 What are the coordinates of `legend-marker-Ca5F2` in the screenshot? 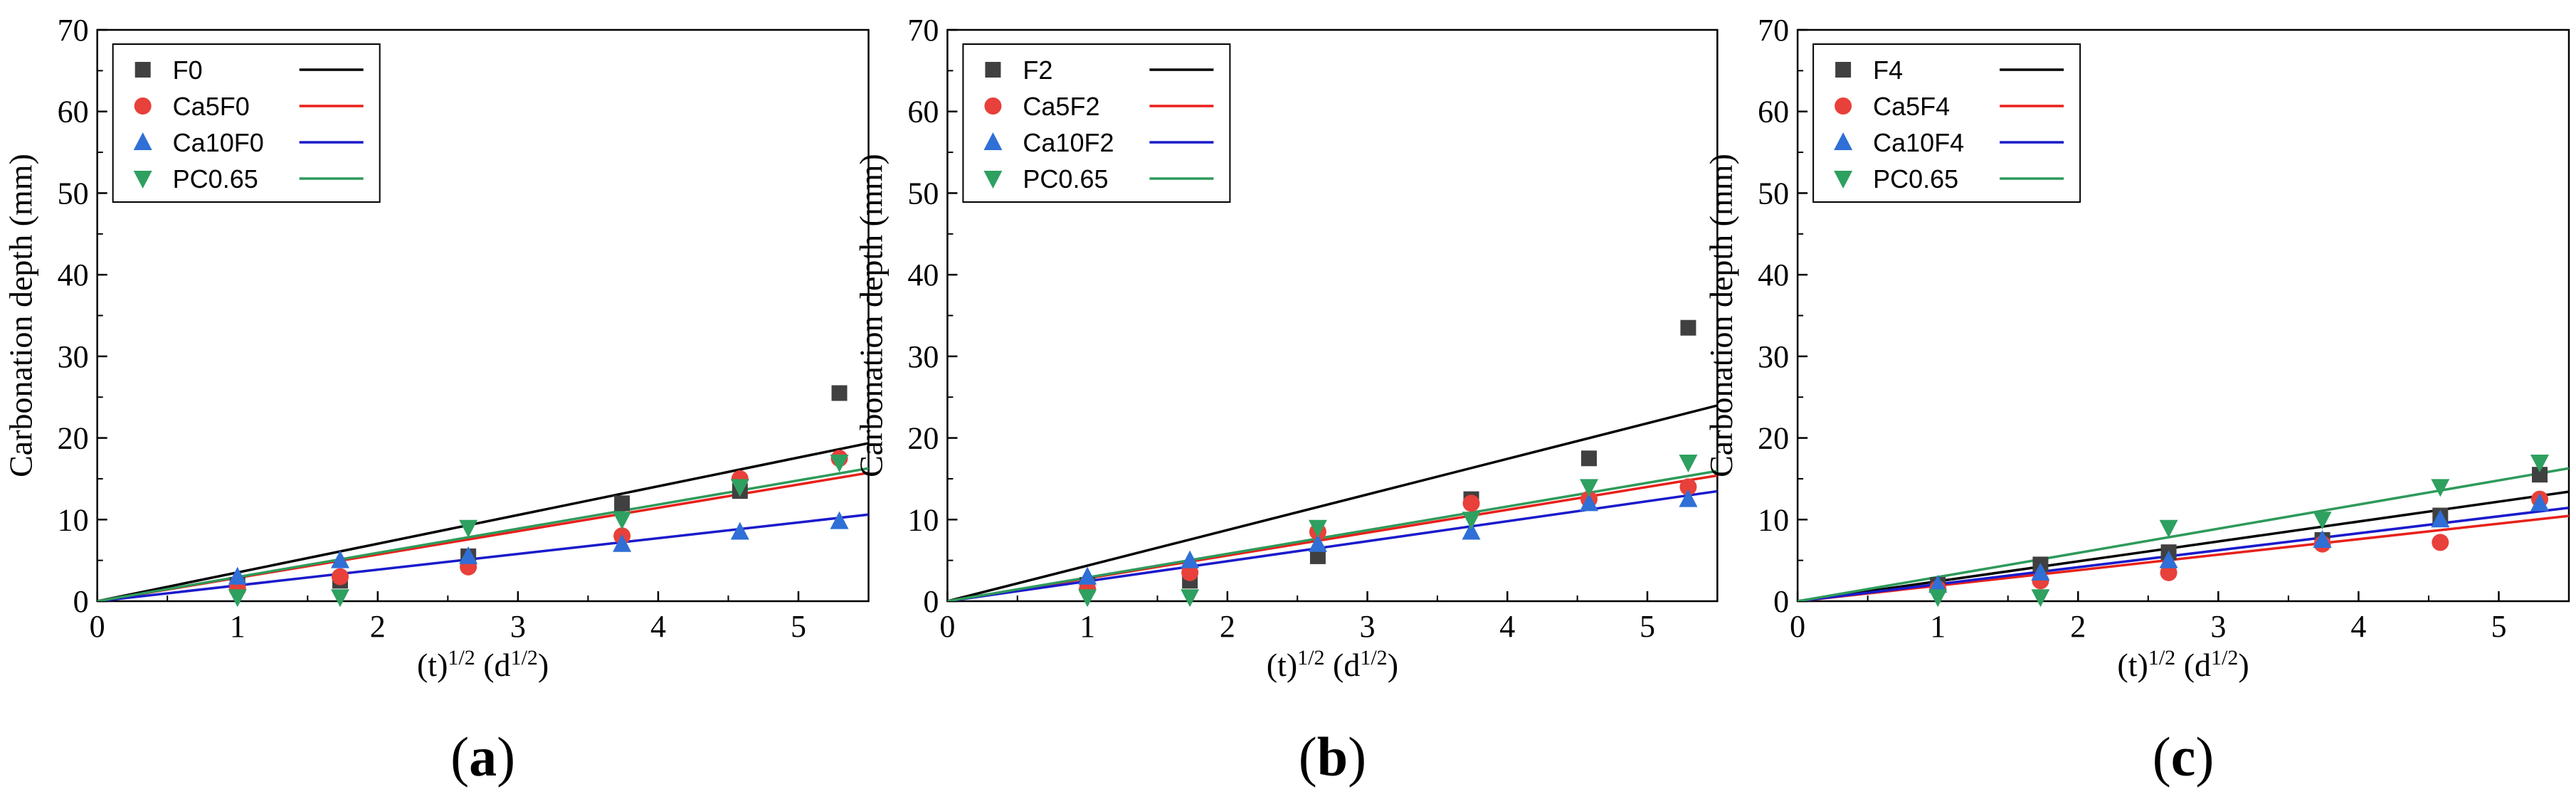 It's located at (993, 106).